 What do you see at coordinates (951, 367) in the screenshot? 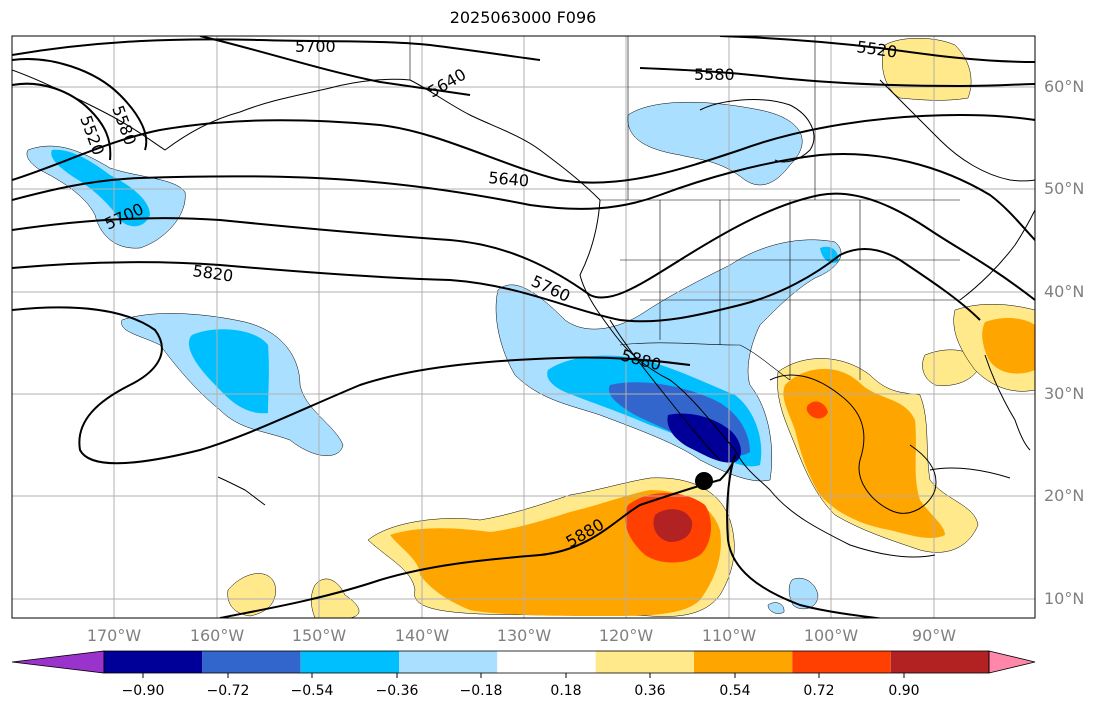
I see `shade-yellow-se-us` at bounding box center [951, 367].